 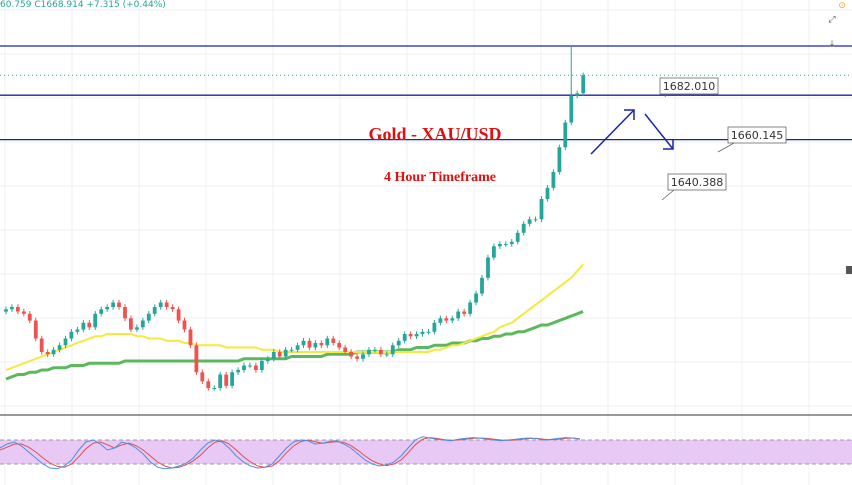 I want to click on expand-icon: ⤢, so click(x=832, y=20).